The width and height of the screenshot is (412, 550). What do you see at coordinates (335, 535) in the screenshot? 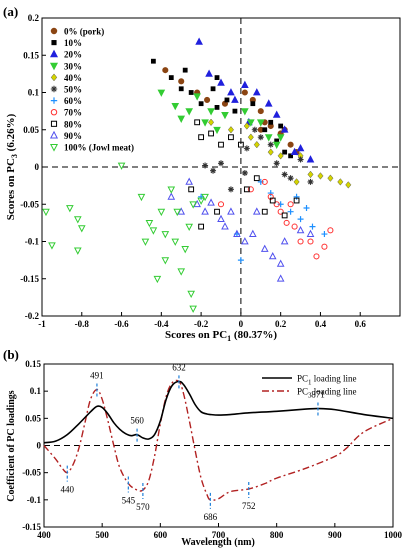
I see `loadings-x-tick-label: 900` at bounding box center [335, 535].